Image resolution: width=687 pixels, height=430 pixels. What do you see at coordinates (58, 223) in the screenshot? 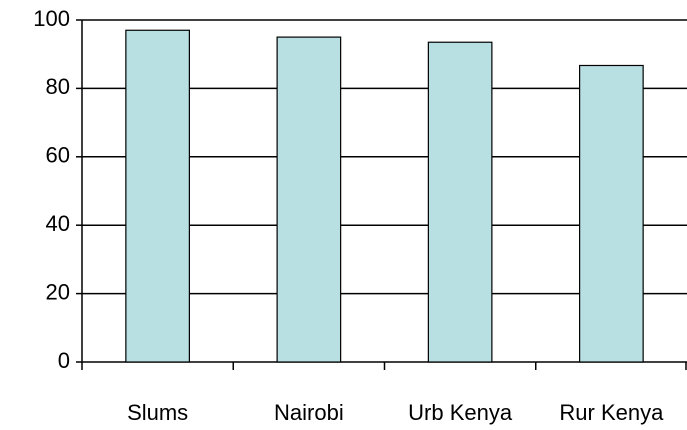
I see `y-tick-label: 40` at bounding box center [58, 223].